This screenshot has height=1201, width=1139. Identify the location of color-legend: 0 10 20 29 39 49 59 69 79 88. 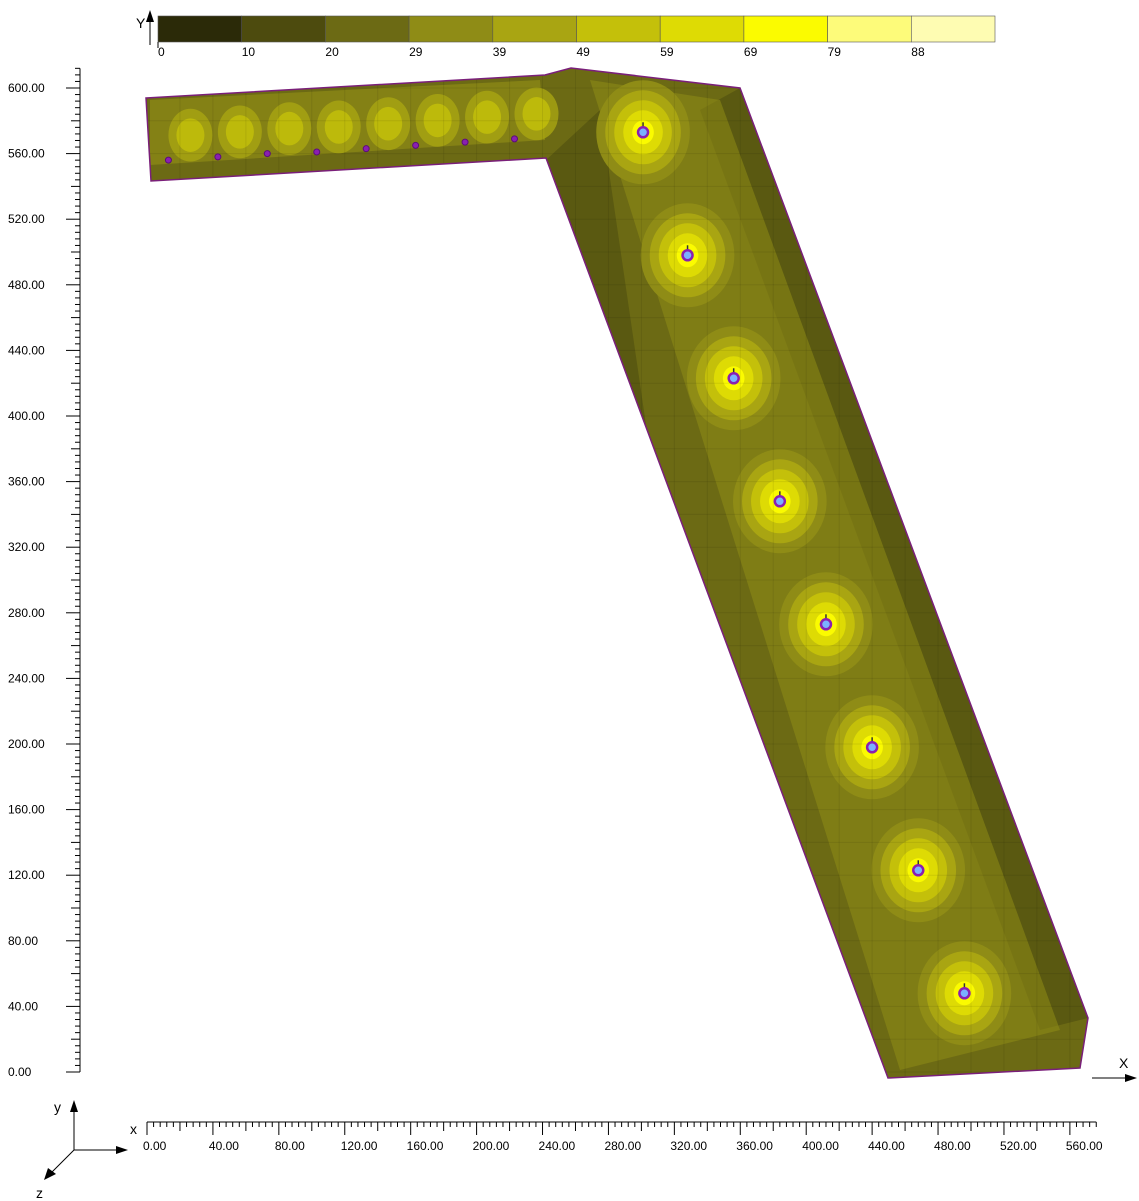
(576, 37).